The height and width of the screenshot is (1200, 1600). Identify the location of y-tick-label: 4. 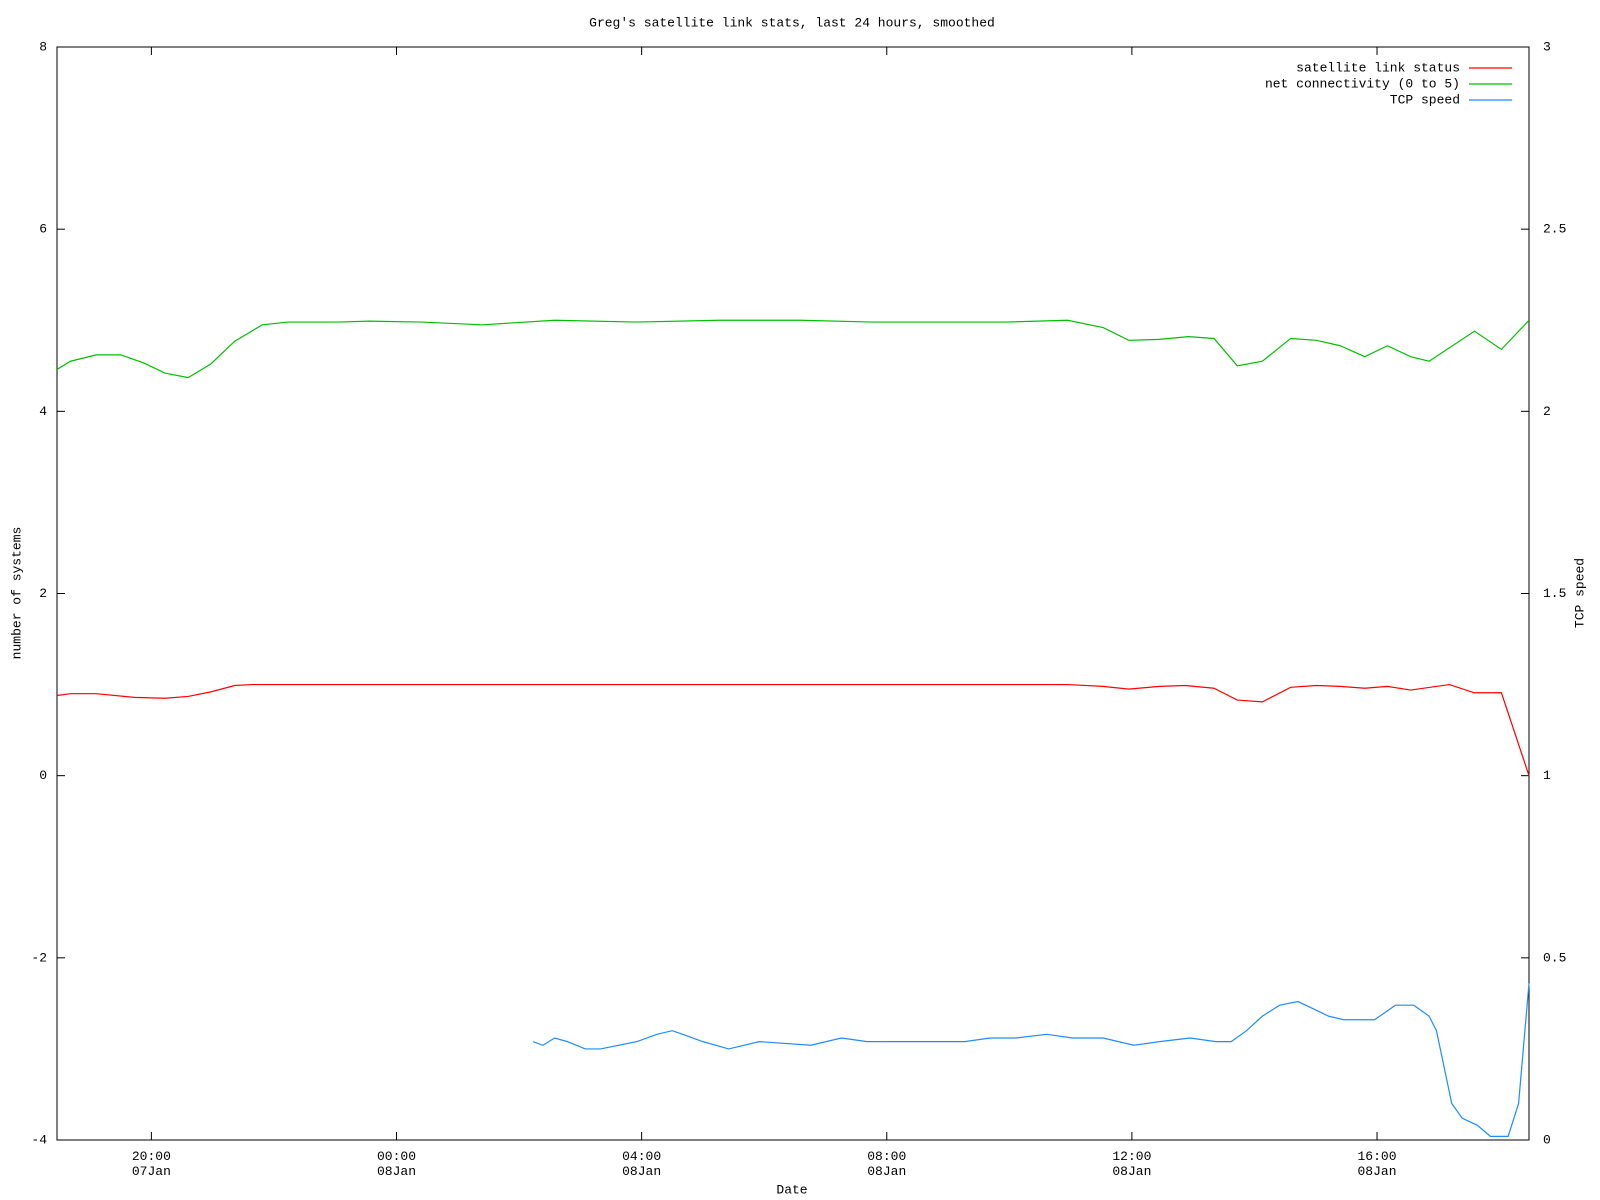
(43, 411).